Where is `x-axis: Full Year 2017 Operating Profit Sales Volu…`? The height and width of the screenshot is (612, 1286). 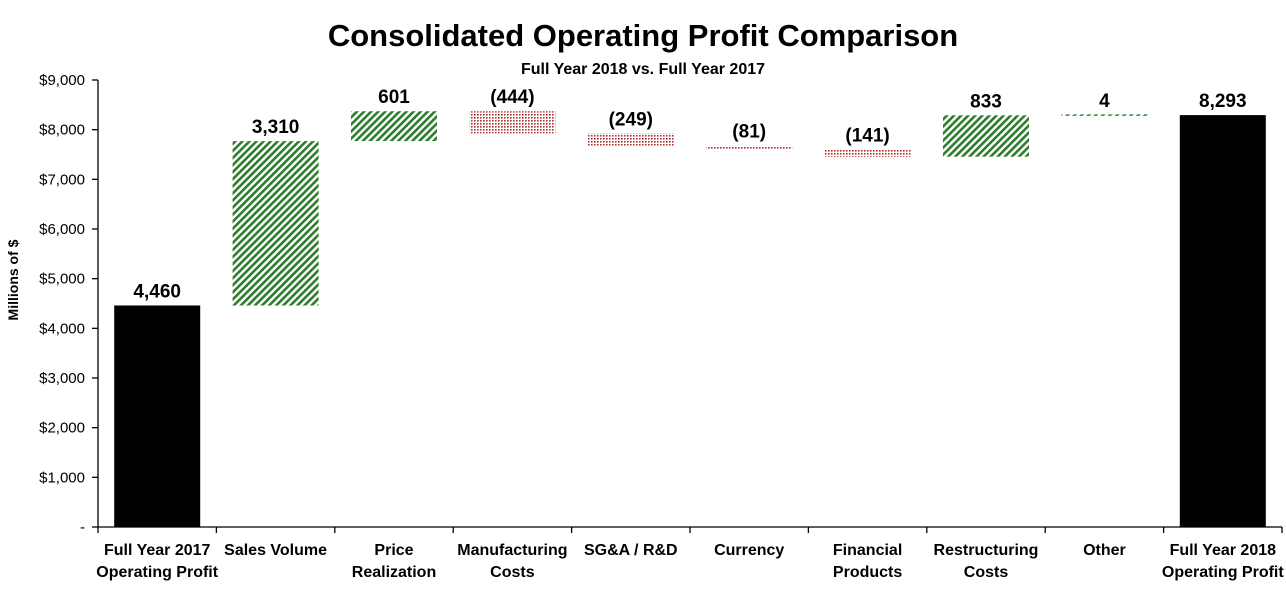
x-axis: Full Year 2017 Operating Profit Sales Volu… is located at coordinates (690, 553).